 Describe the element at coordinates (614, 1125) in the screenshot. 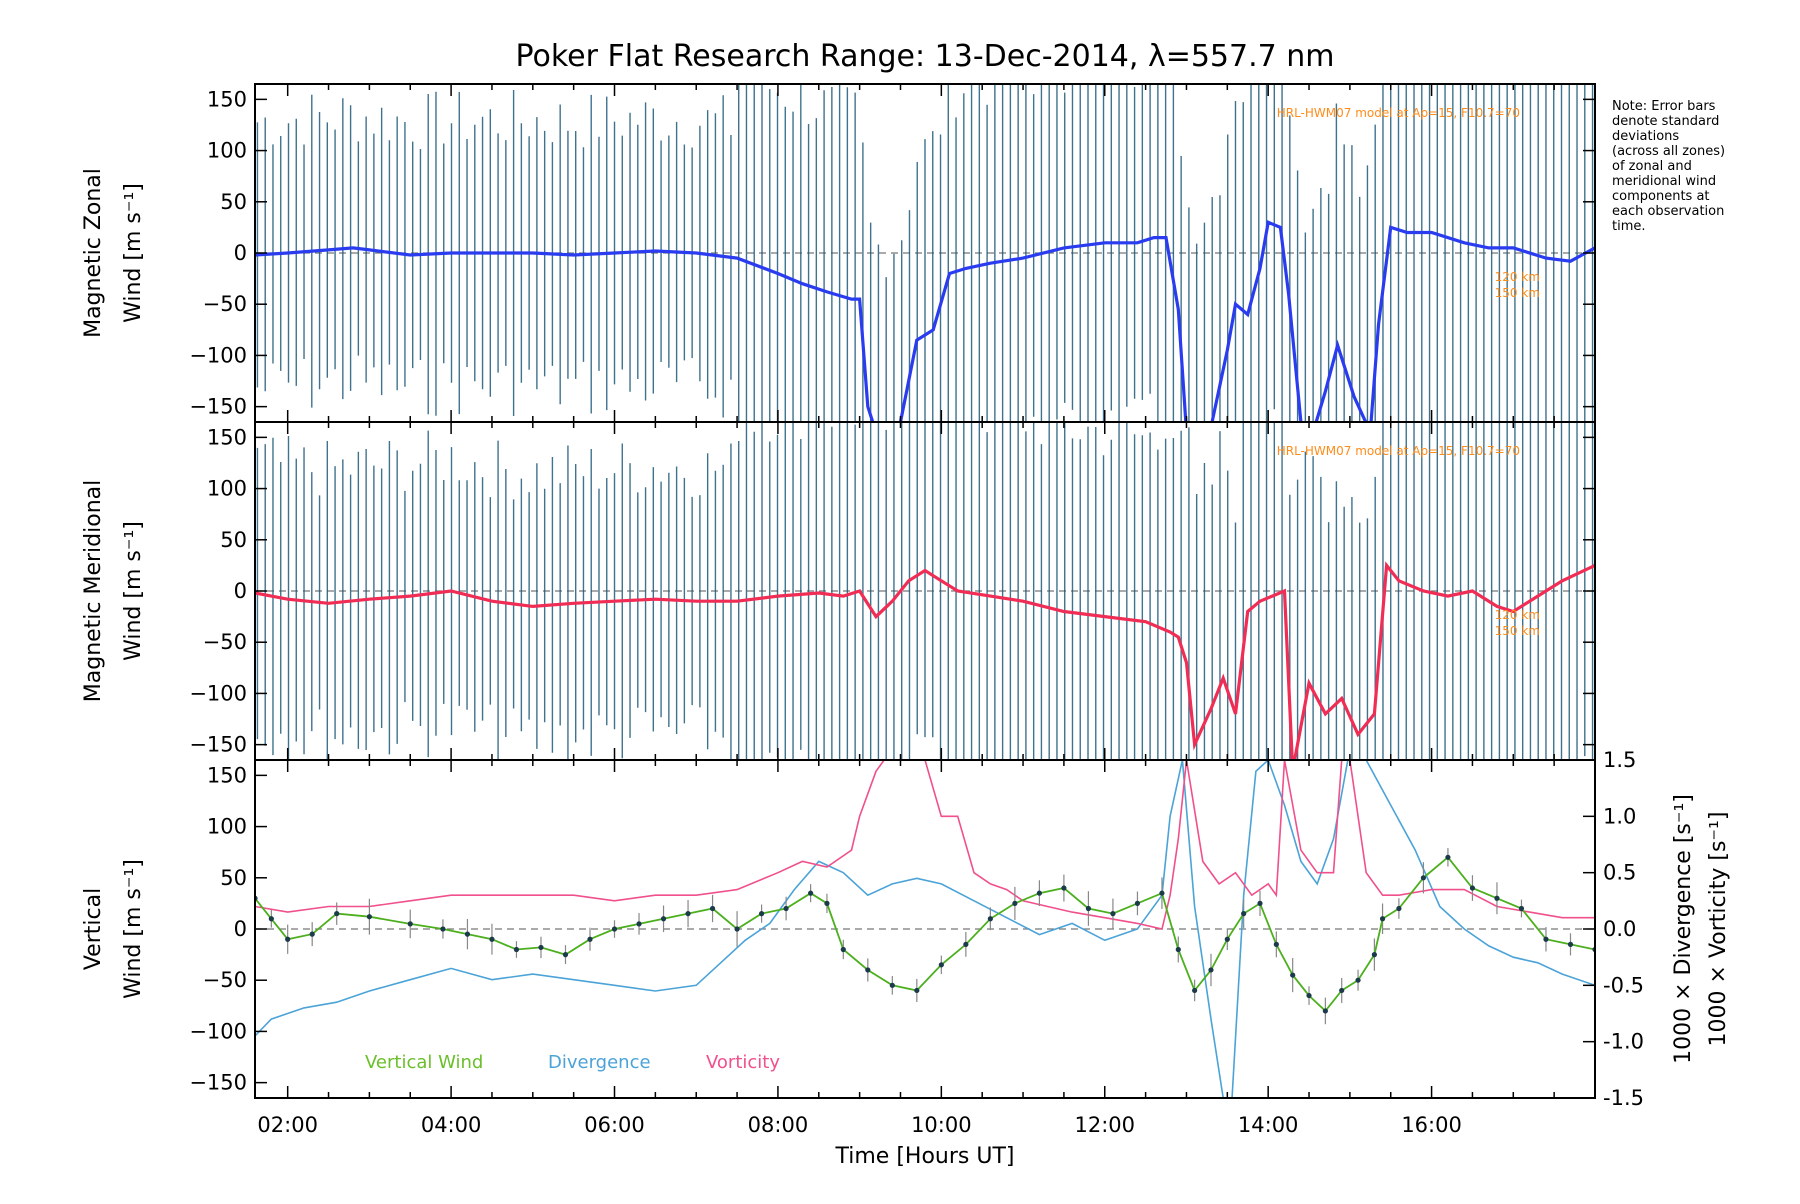

I see `x-tick-label: 06:00` at that location.